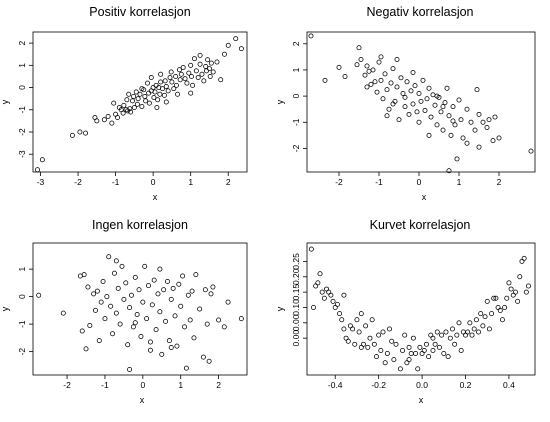  Describe the element at coordinates (335, 385) in the screenshot. I see `x-tick-label: -0.4` at that location.